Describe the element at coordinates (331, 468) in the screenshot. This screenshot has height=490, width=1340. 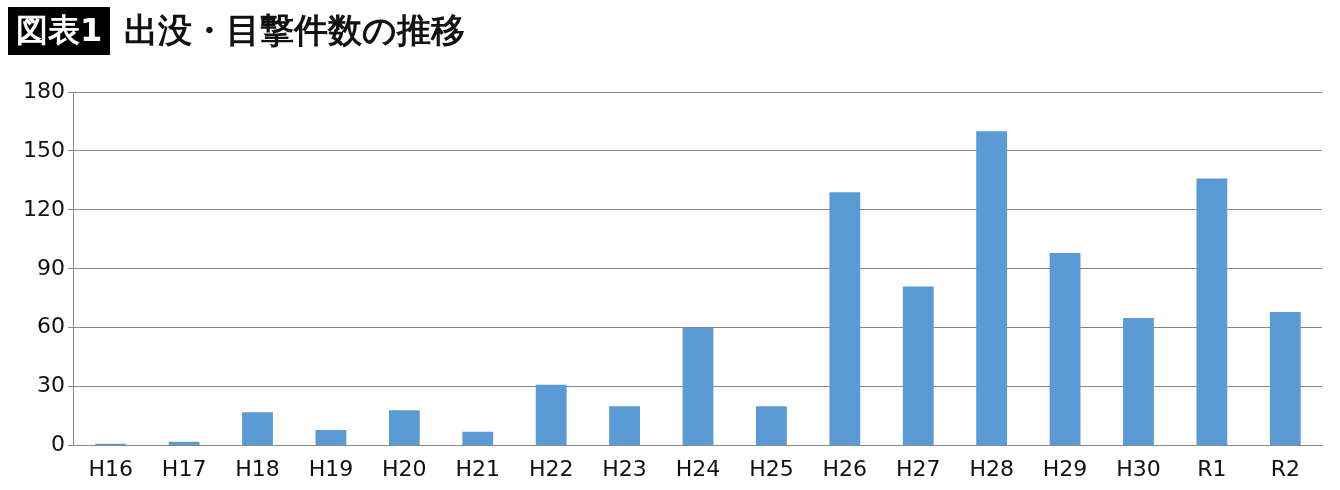
I see `x-tick-label: H19` at that location.